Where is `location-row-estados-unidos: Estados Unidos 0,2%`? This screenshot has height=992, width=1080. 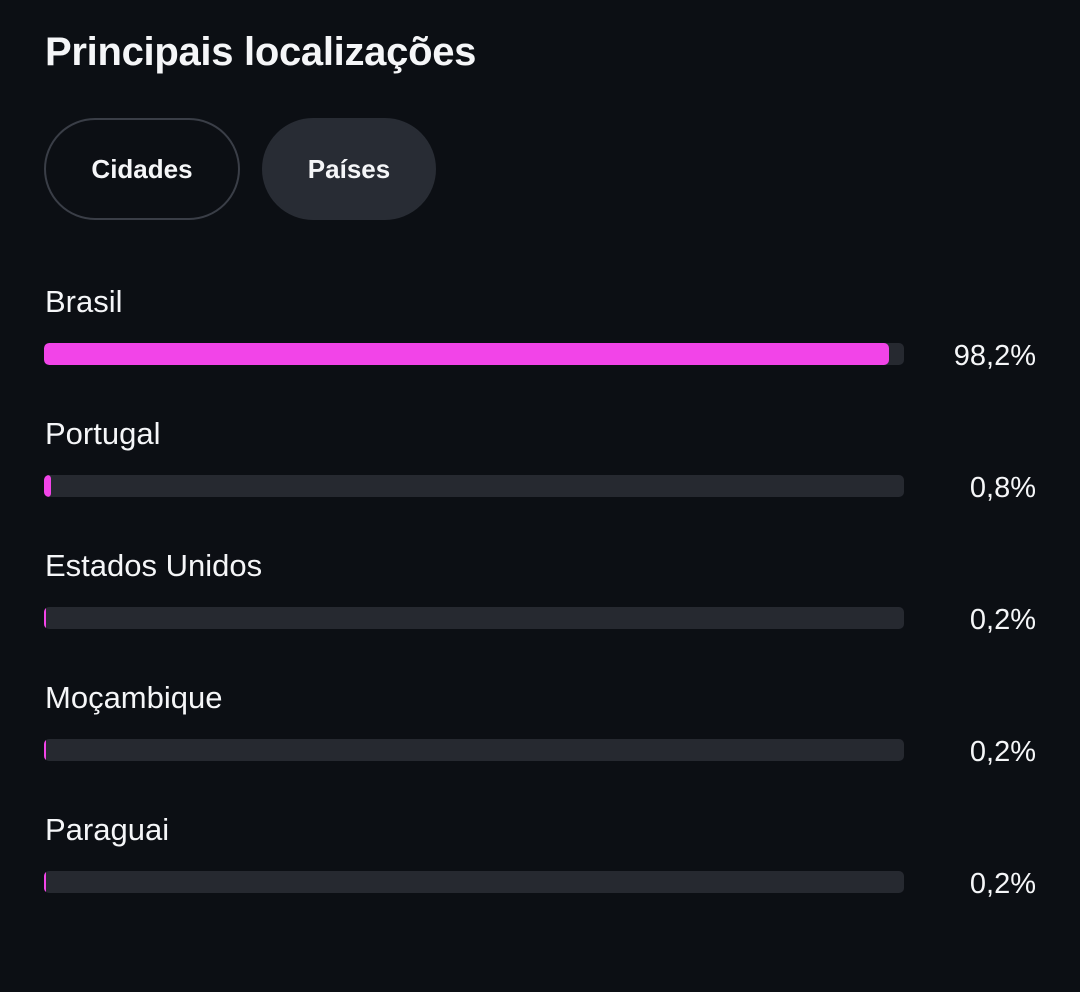
location-row-estados-unidos: Estados Unidos 0,2% is located at coordinates (540, 606).